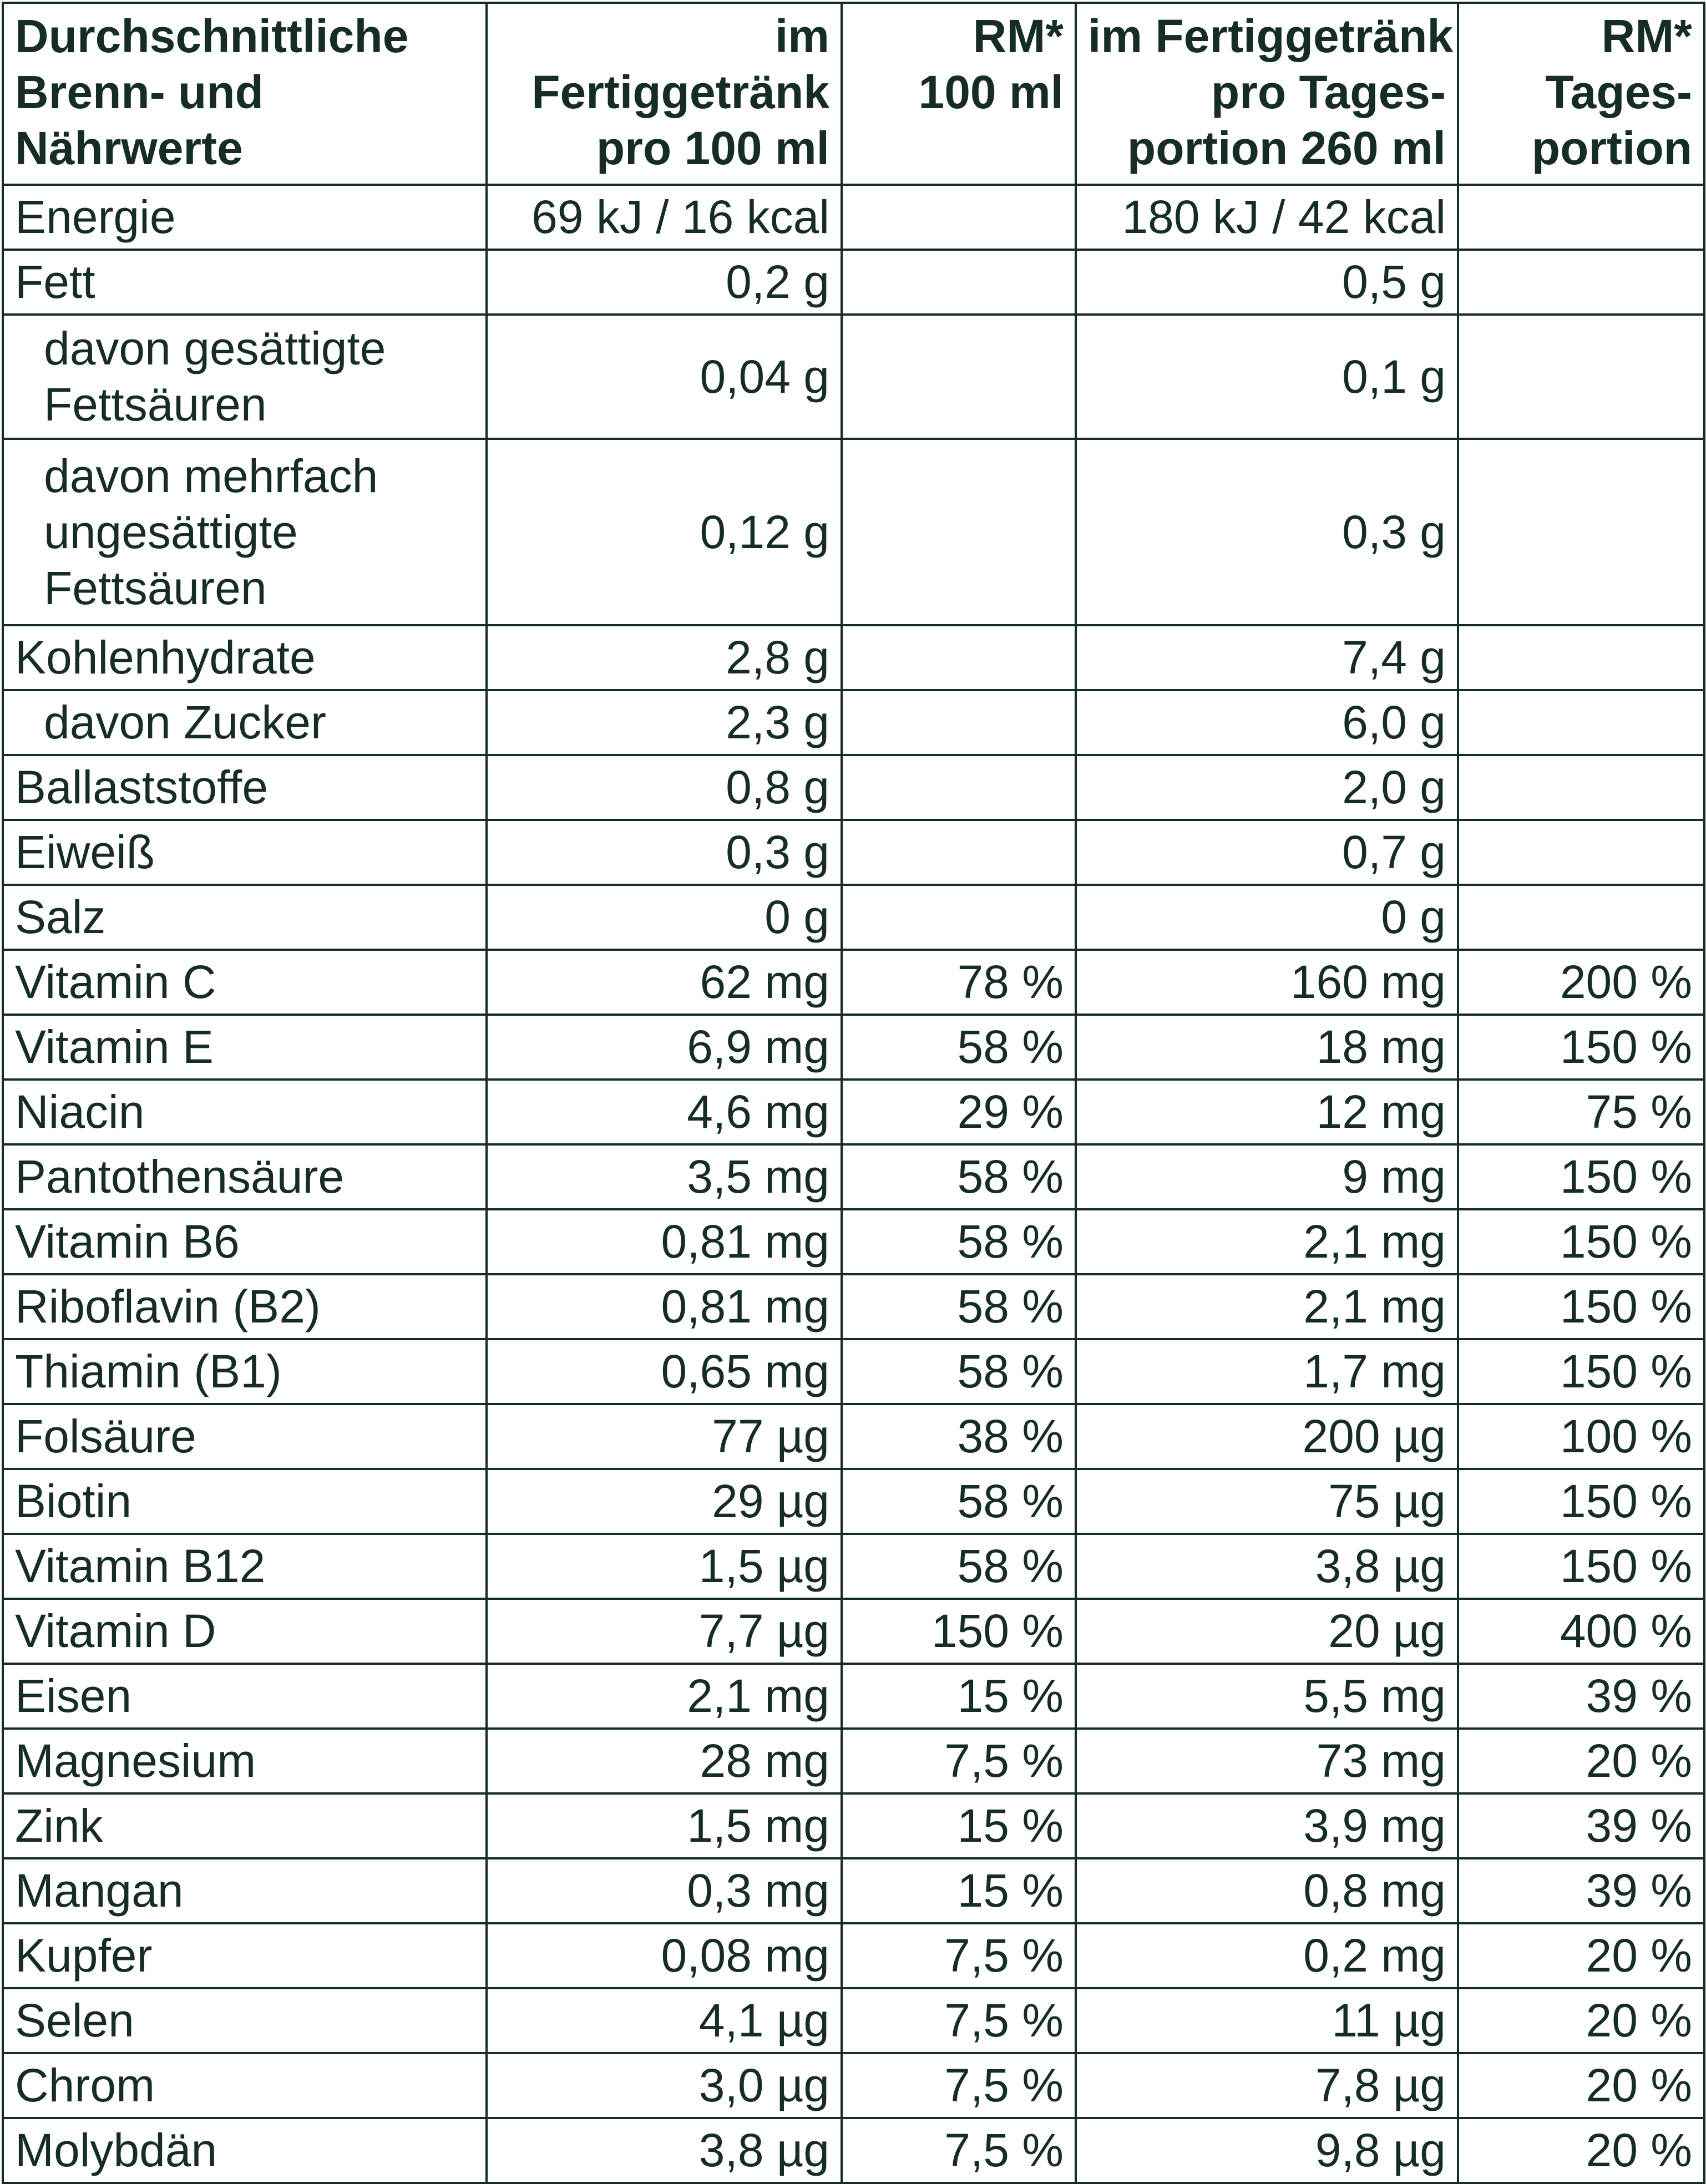 The height and width of the screenshot is (2184, 1706). Describe the element at coordinates (1267, 982) in the screenshot. I see `value-per-day-portion: 160 mg` at that location.